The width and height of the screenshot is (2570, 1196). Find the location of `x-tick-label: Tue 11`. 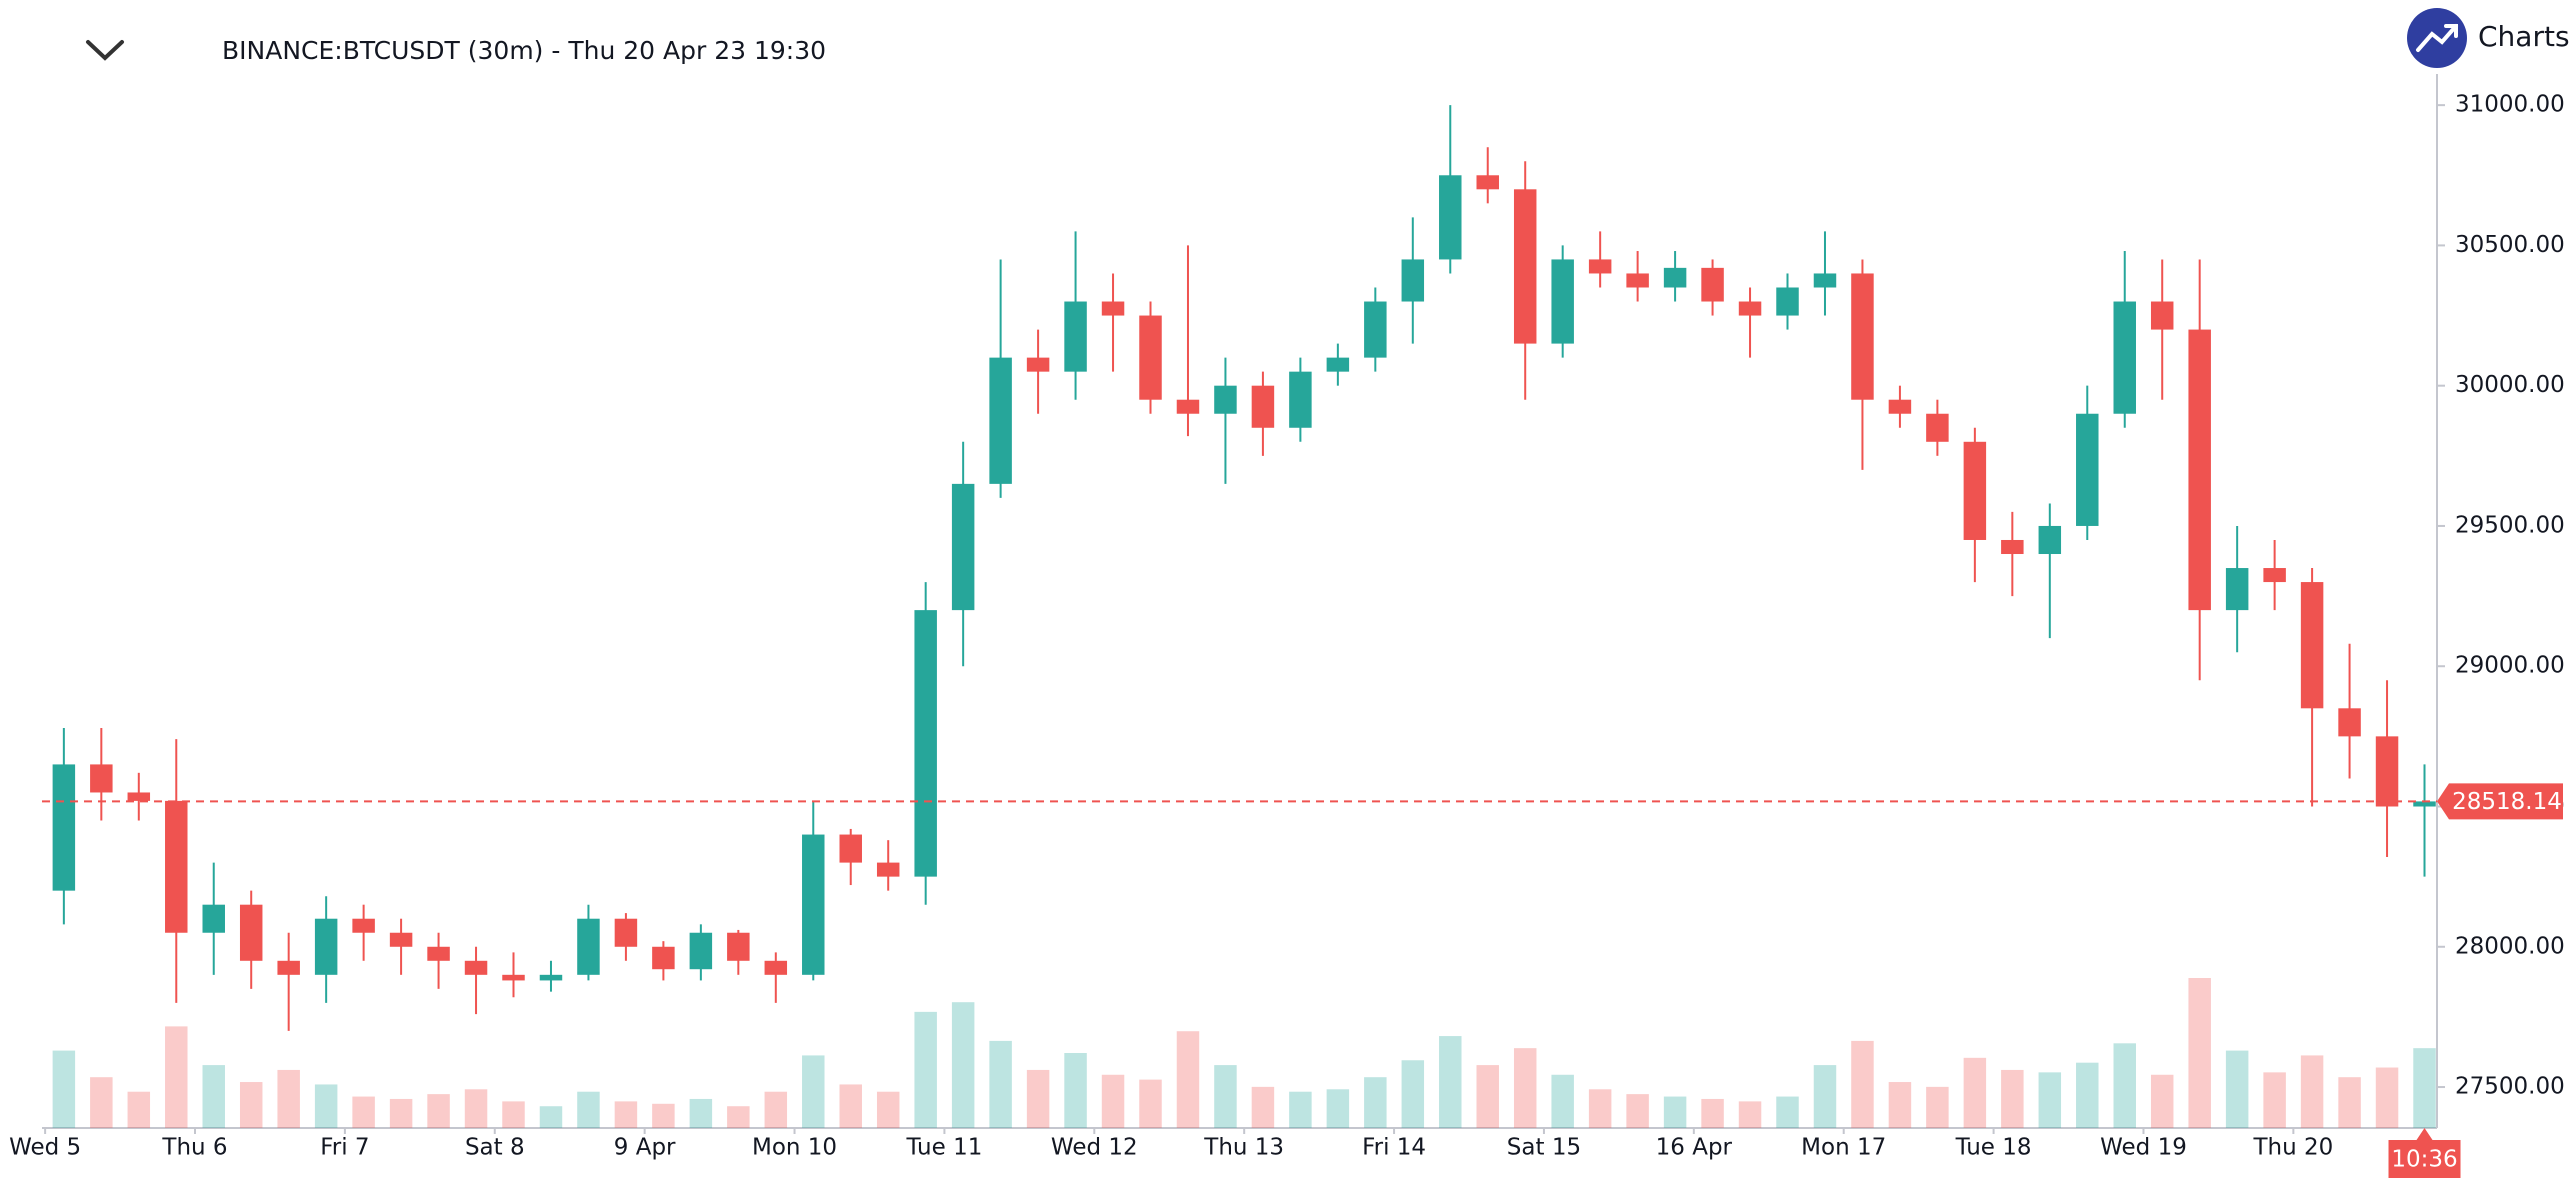

x-tick-label: Tue 11 is located at coordinates (943, 1148).